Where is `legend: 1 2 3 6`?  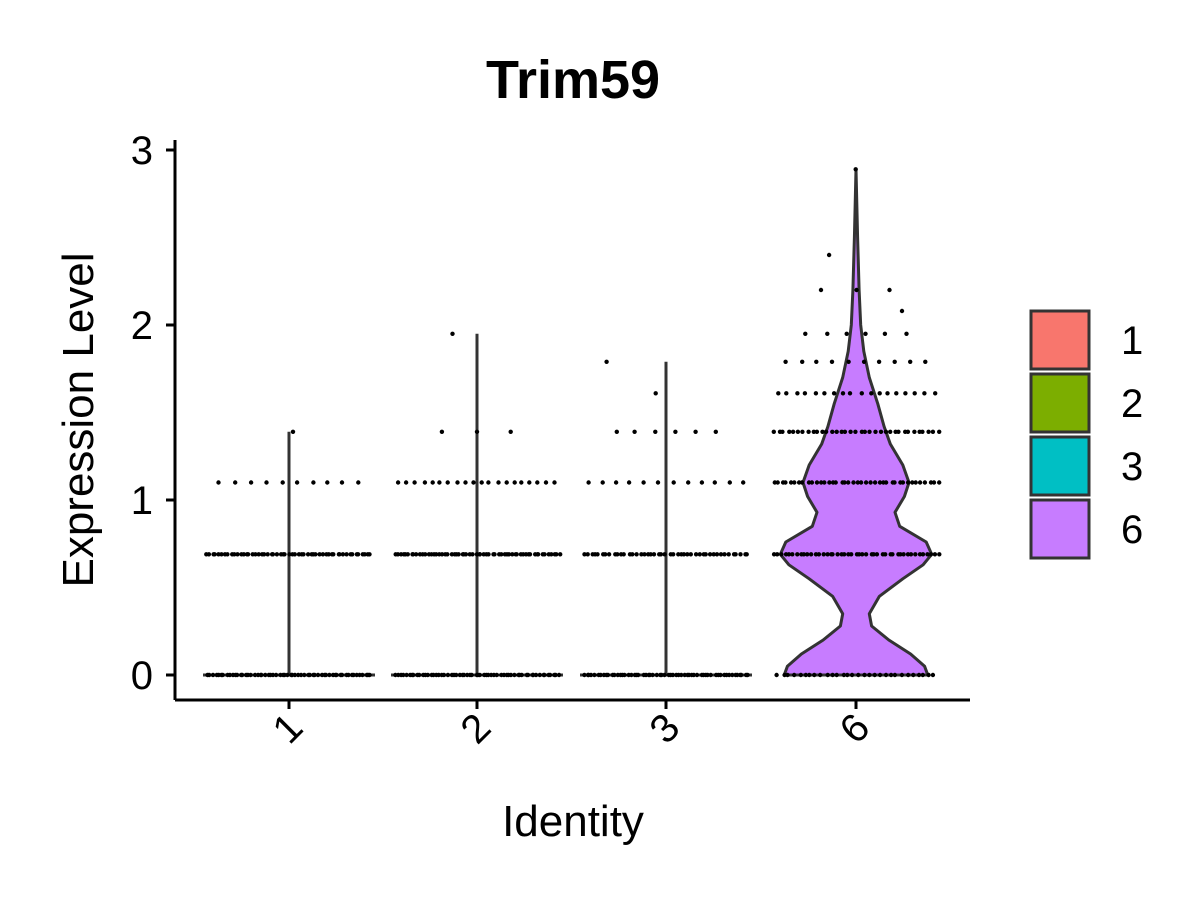
legend: 1 2 3 6 is located at coordinates (1086, 434).